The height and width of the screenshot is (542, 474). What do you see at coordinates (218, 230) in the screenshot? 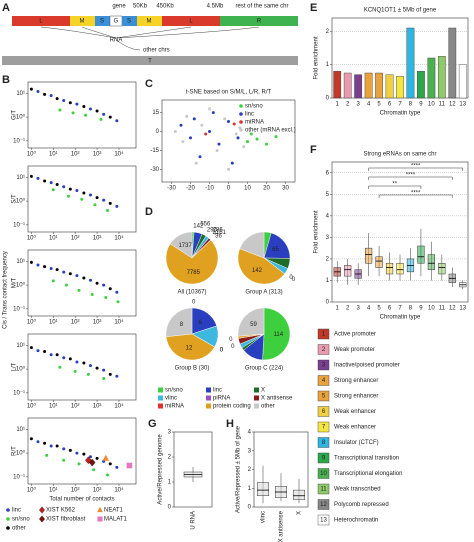
I see `slice-label: 236` at bounding box center [218, 230].